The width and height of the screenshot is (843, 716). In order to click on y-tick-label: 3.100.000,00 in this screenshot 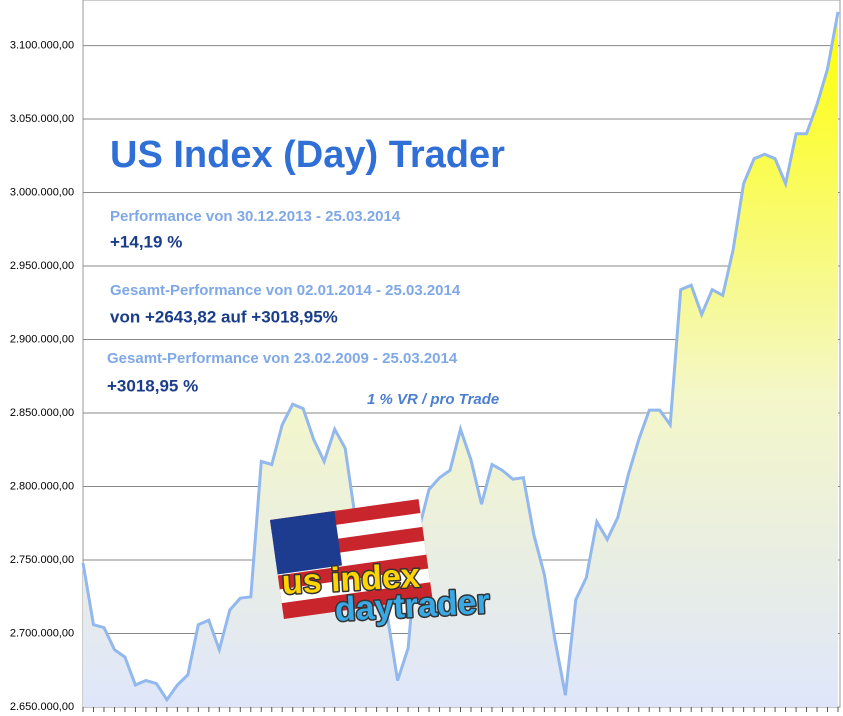, I will do `click(42, 45)`.